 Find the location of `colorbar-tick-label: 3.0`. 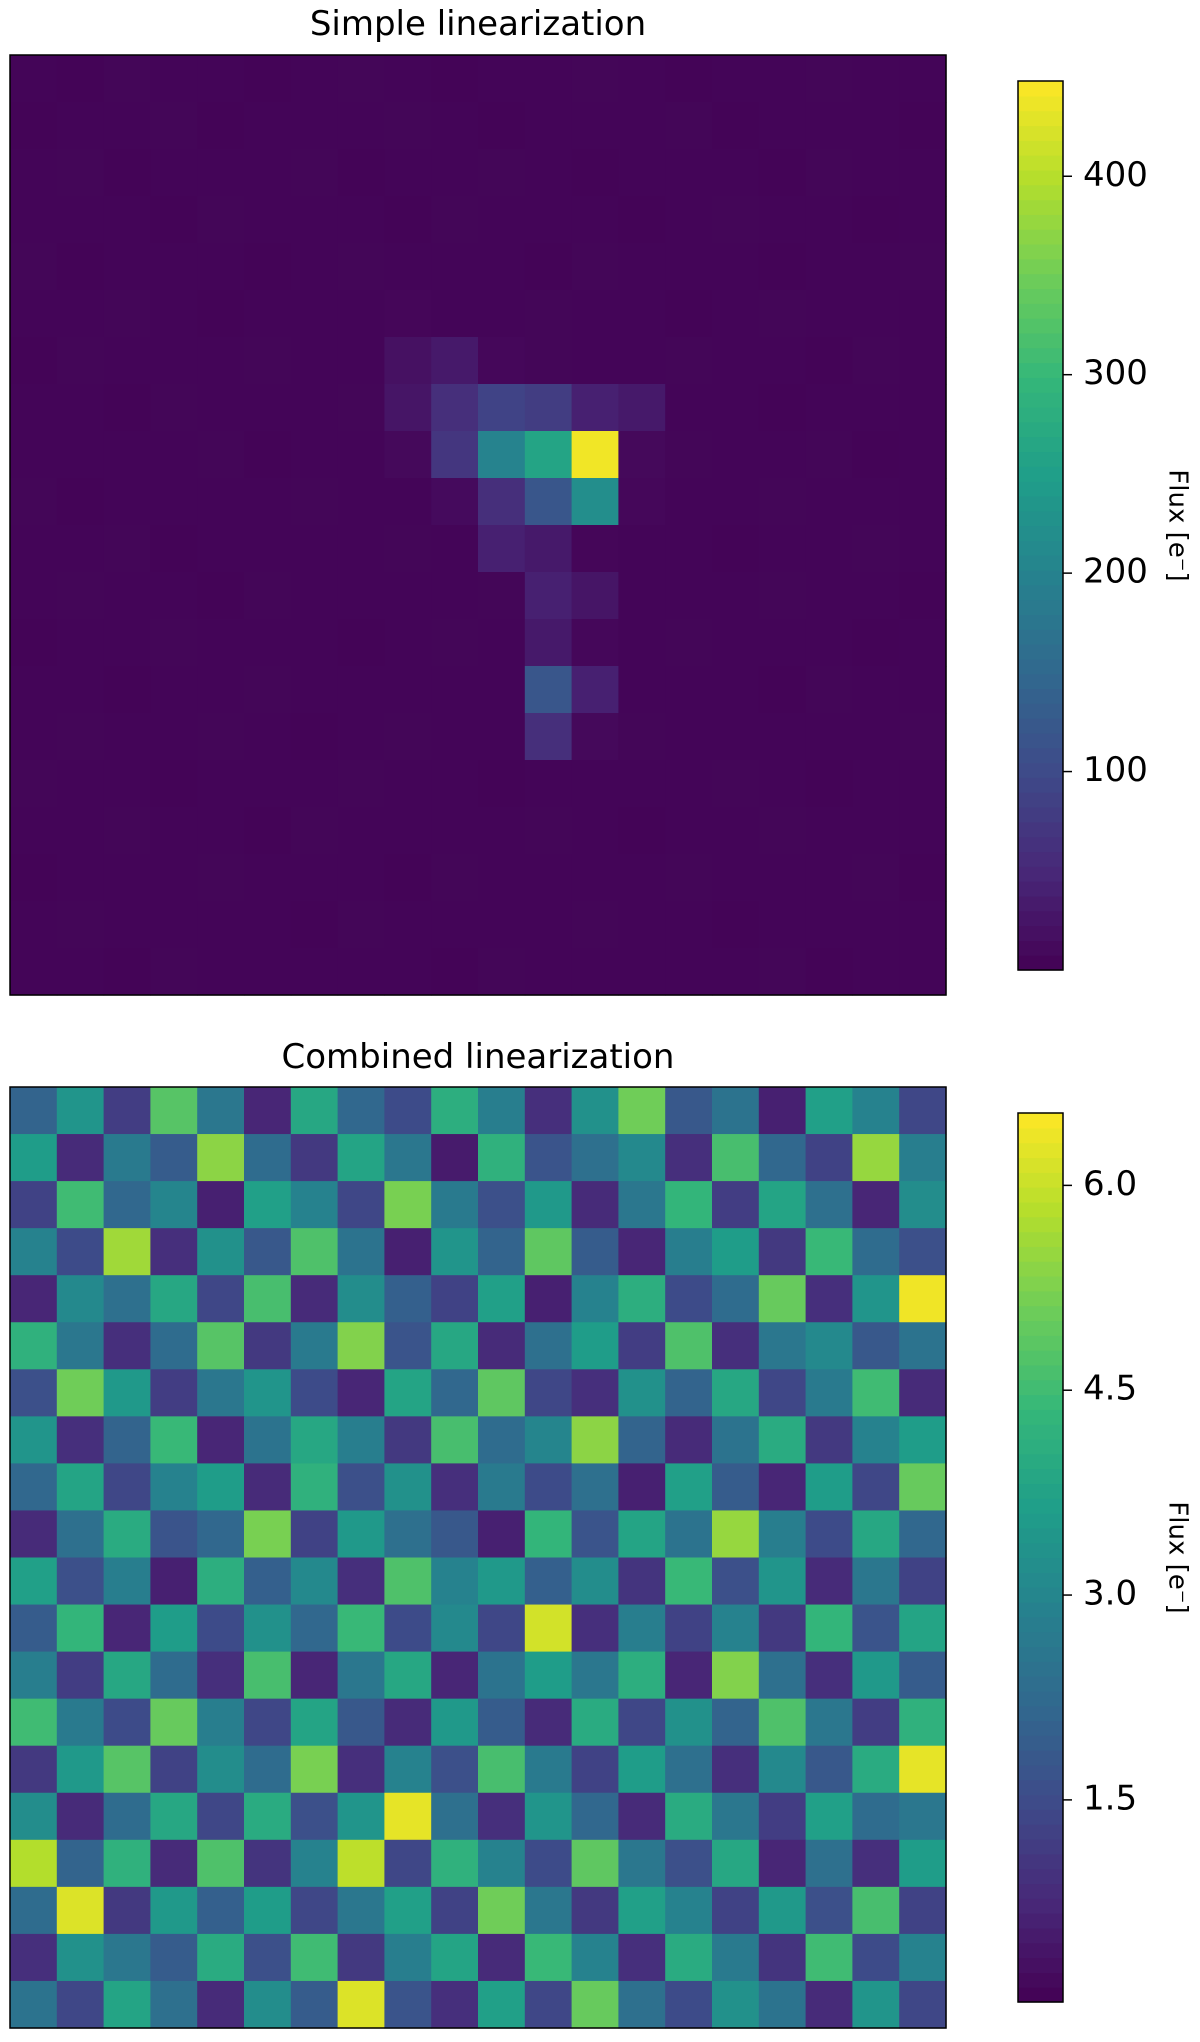

colorbar-tick-label: 3.0 is located at coordinates (1110, 1594).